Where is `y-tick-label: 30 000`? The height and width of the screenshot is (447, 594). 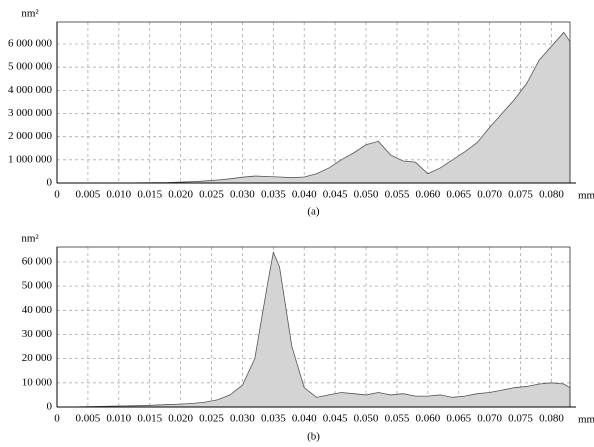
y-tick-label: 30 000 is located at coordinates (37, 334).